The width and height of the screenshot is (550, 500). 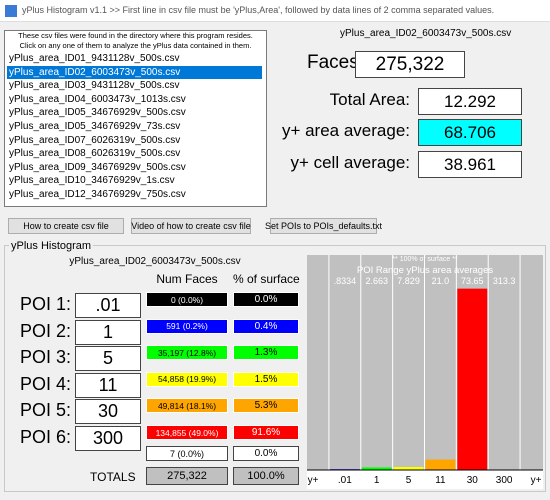 What do you see at coordinates (336, 62) in the screenshot?
I see `faces-label: Faces:` at bounding box center [336, 62].